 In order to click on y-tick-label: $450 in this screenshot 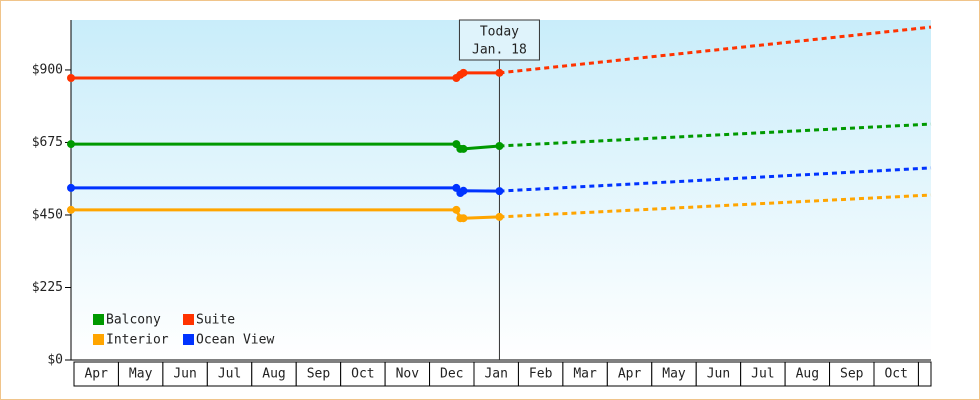, I will do `click(47, 214)`.